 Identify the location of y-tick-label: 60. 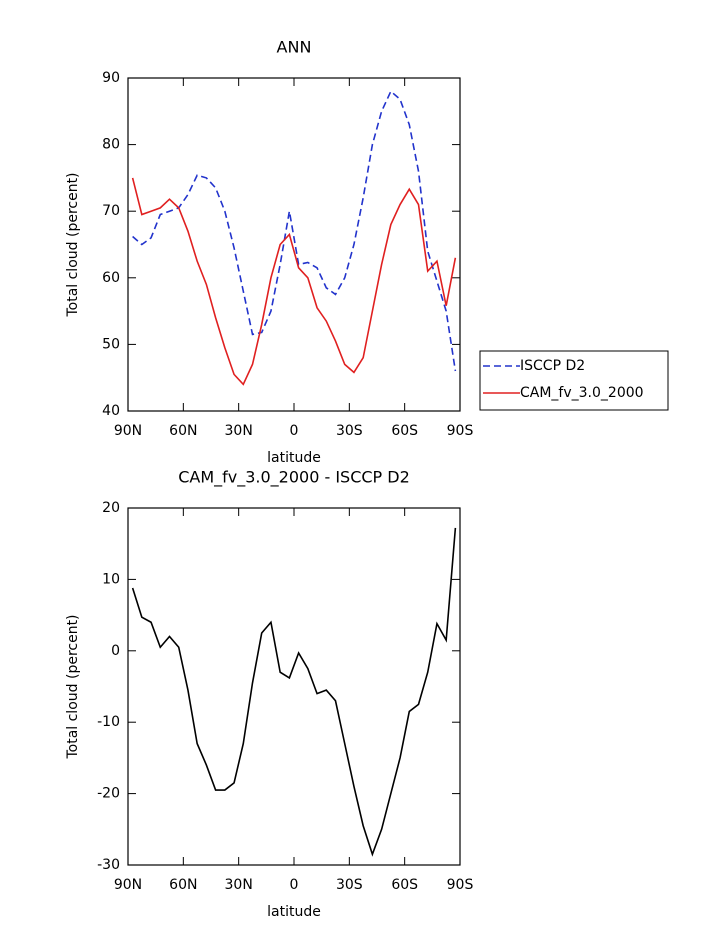
(111, 278).